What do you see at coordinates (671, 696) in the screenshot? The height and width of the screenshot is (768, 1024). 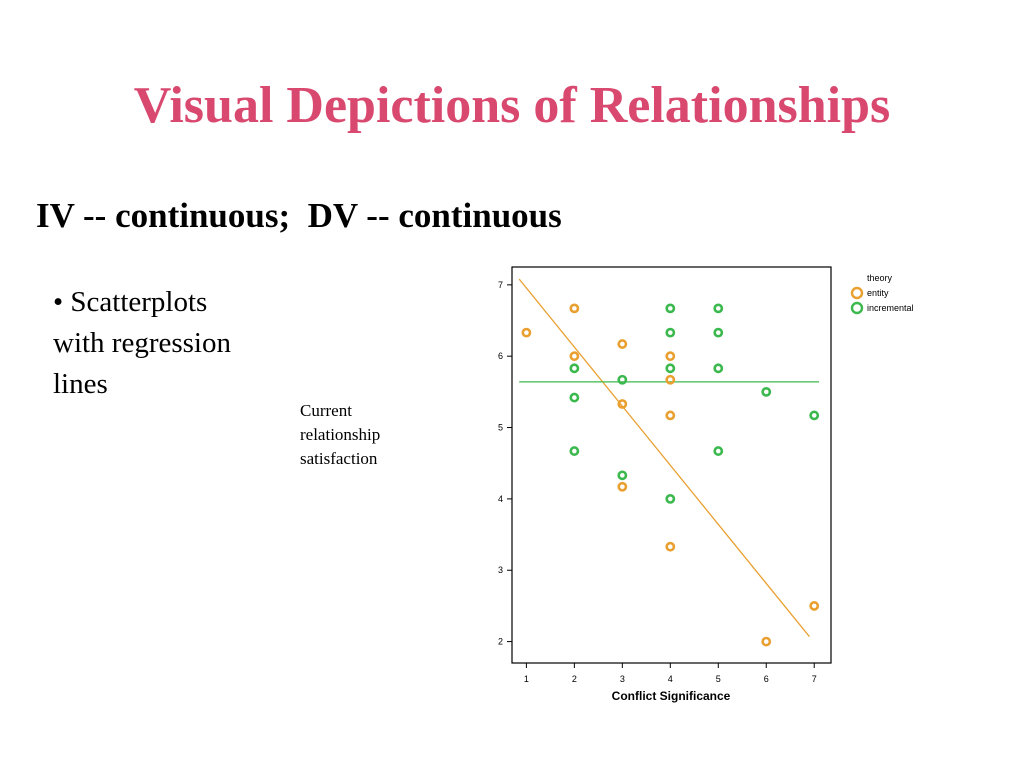 I see `x-axis-title: Conflict Significance` at bounding box center [671, 696].